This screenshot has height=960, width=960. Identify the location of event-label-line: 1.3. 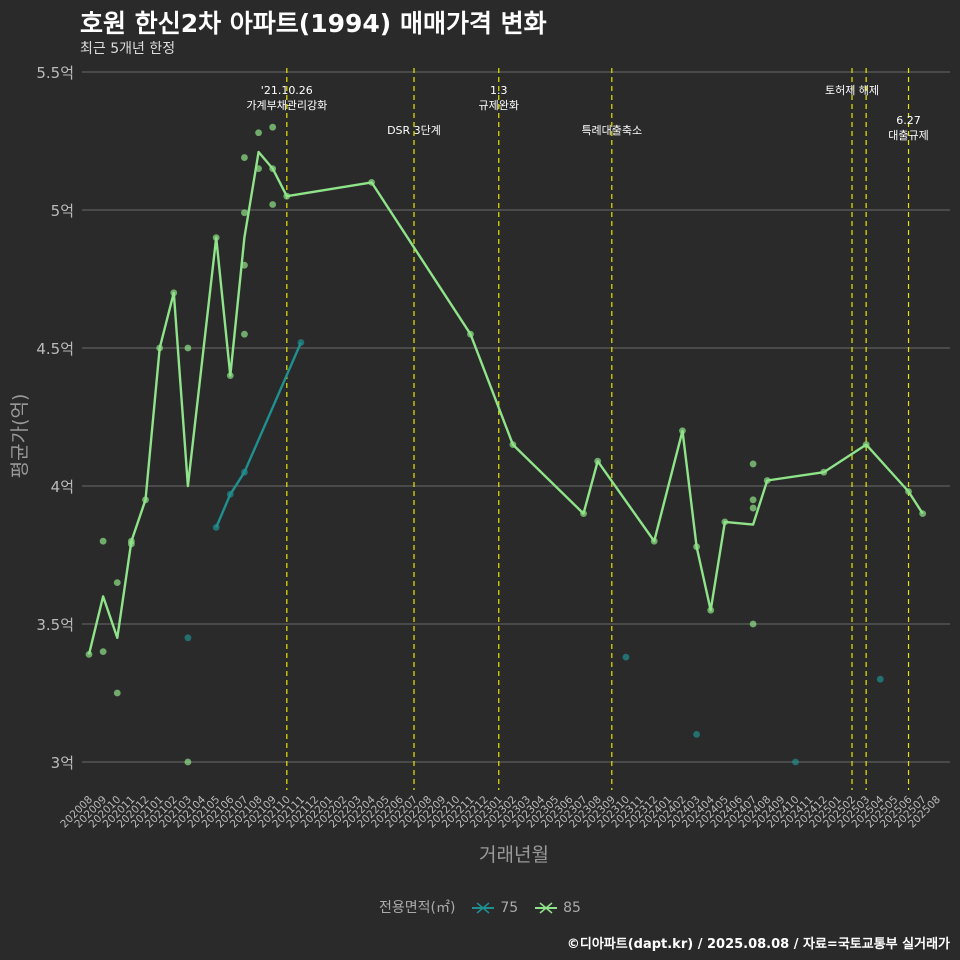
(499, 90).